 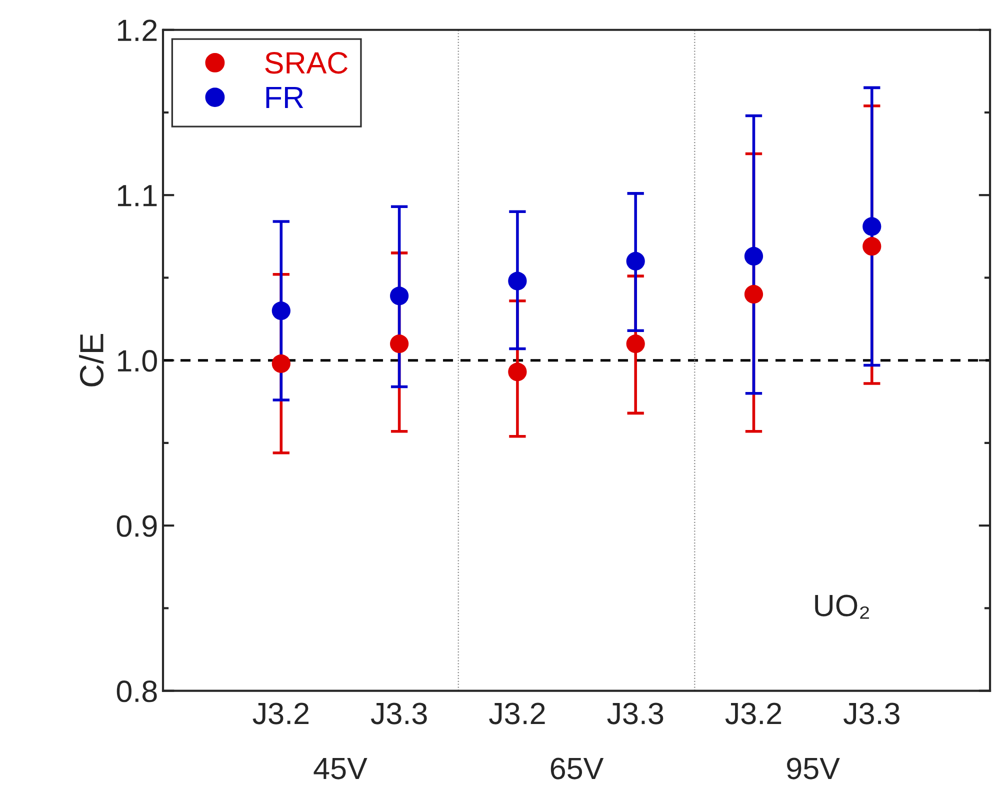 I want to click on legend-label: FR, so click(x=285, y=97).